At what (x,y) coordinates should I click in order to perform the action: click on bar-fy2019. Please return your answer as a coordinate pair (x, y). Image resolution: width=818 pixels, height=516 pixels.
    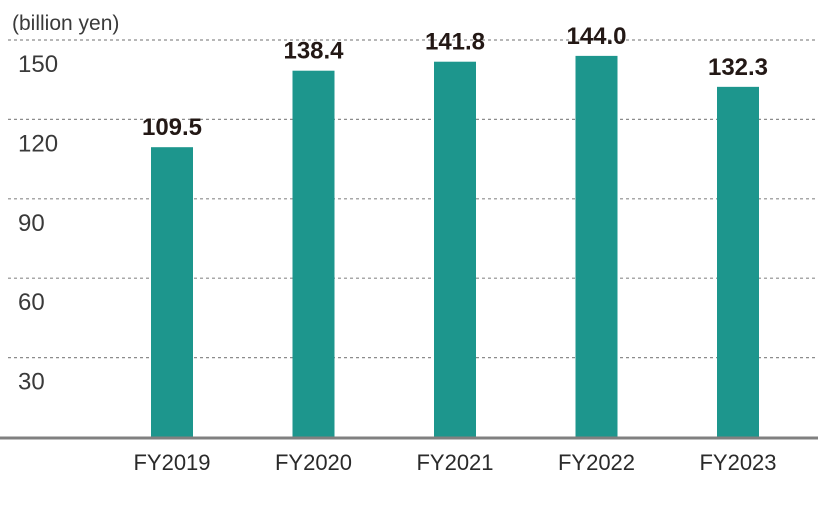
    Looking at the image, I should click on (172, 292).